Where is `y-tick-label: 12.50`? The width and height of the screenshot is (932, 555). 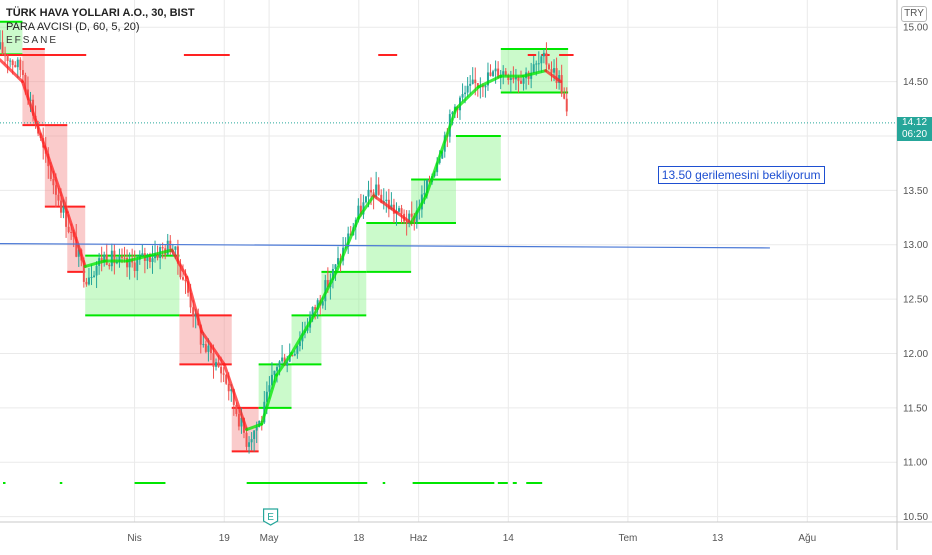
y-tick-label: 12.50 is located at coordinates (915, 300).